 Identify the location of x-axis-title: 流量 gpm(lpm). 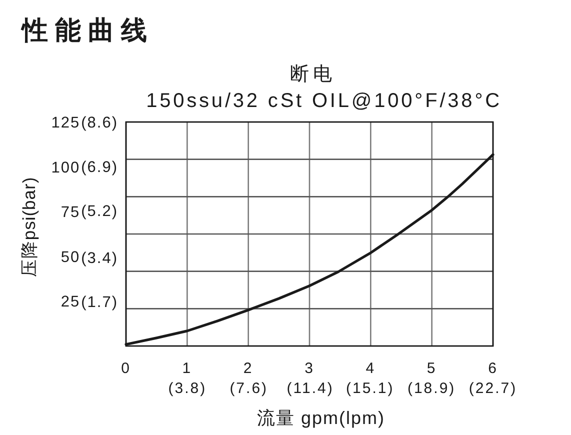
(321, 418).